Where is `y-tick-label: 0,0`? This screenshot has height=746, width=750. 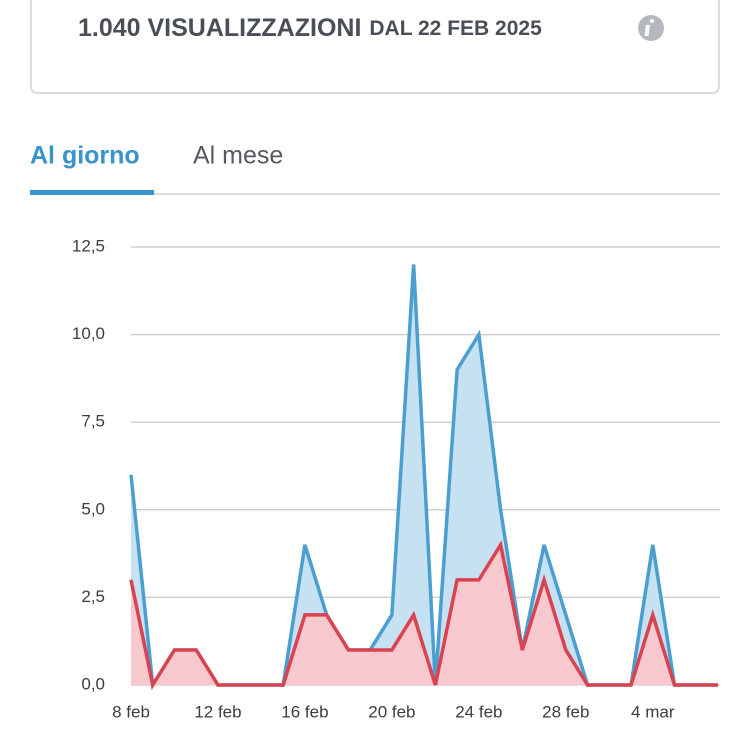 y-tick-label: 0,0 is located at coordinates (93, 683).